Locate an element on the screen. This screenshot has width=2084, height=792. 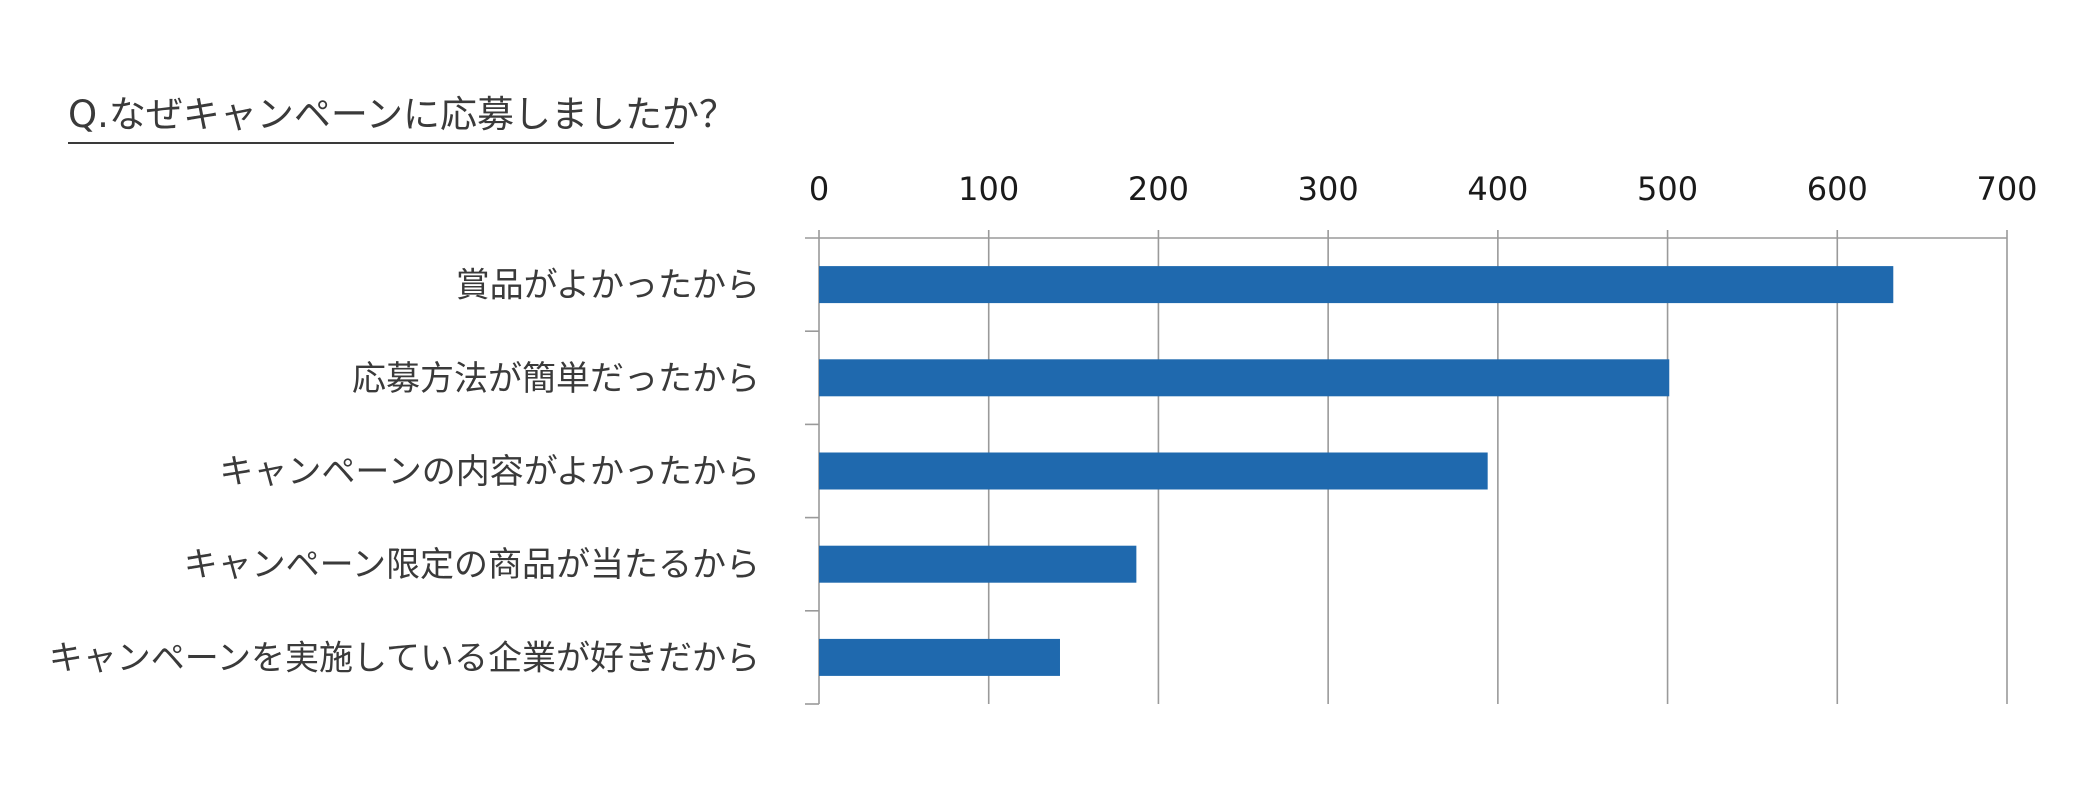
category-label: キャンペーンの内容がよかったから is located at coordinates (489, 472).